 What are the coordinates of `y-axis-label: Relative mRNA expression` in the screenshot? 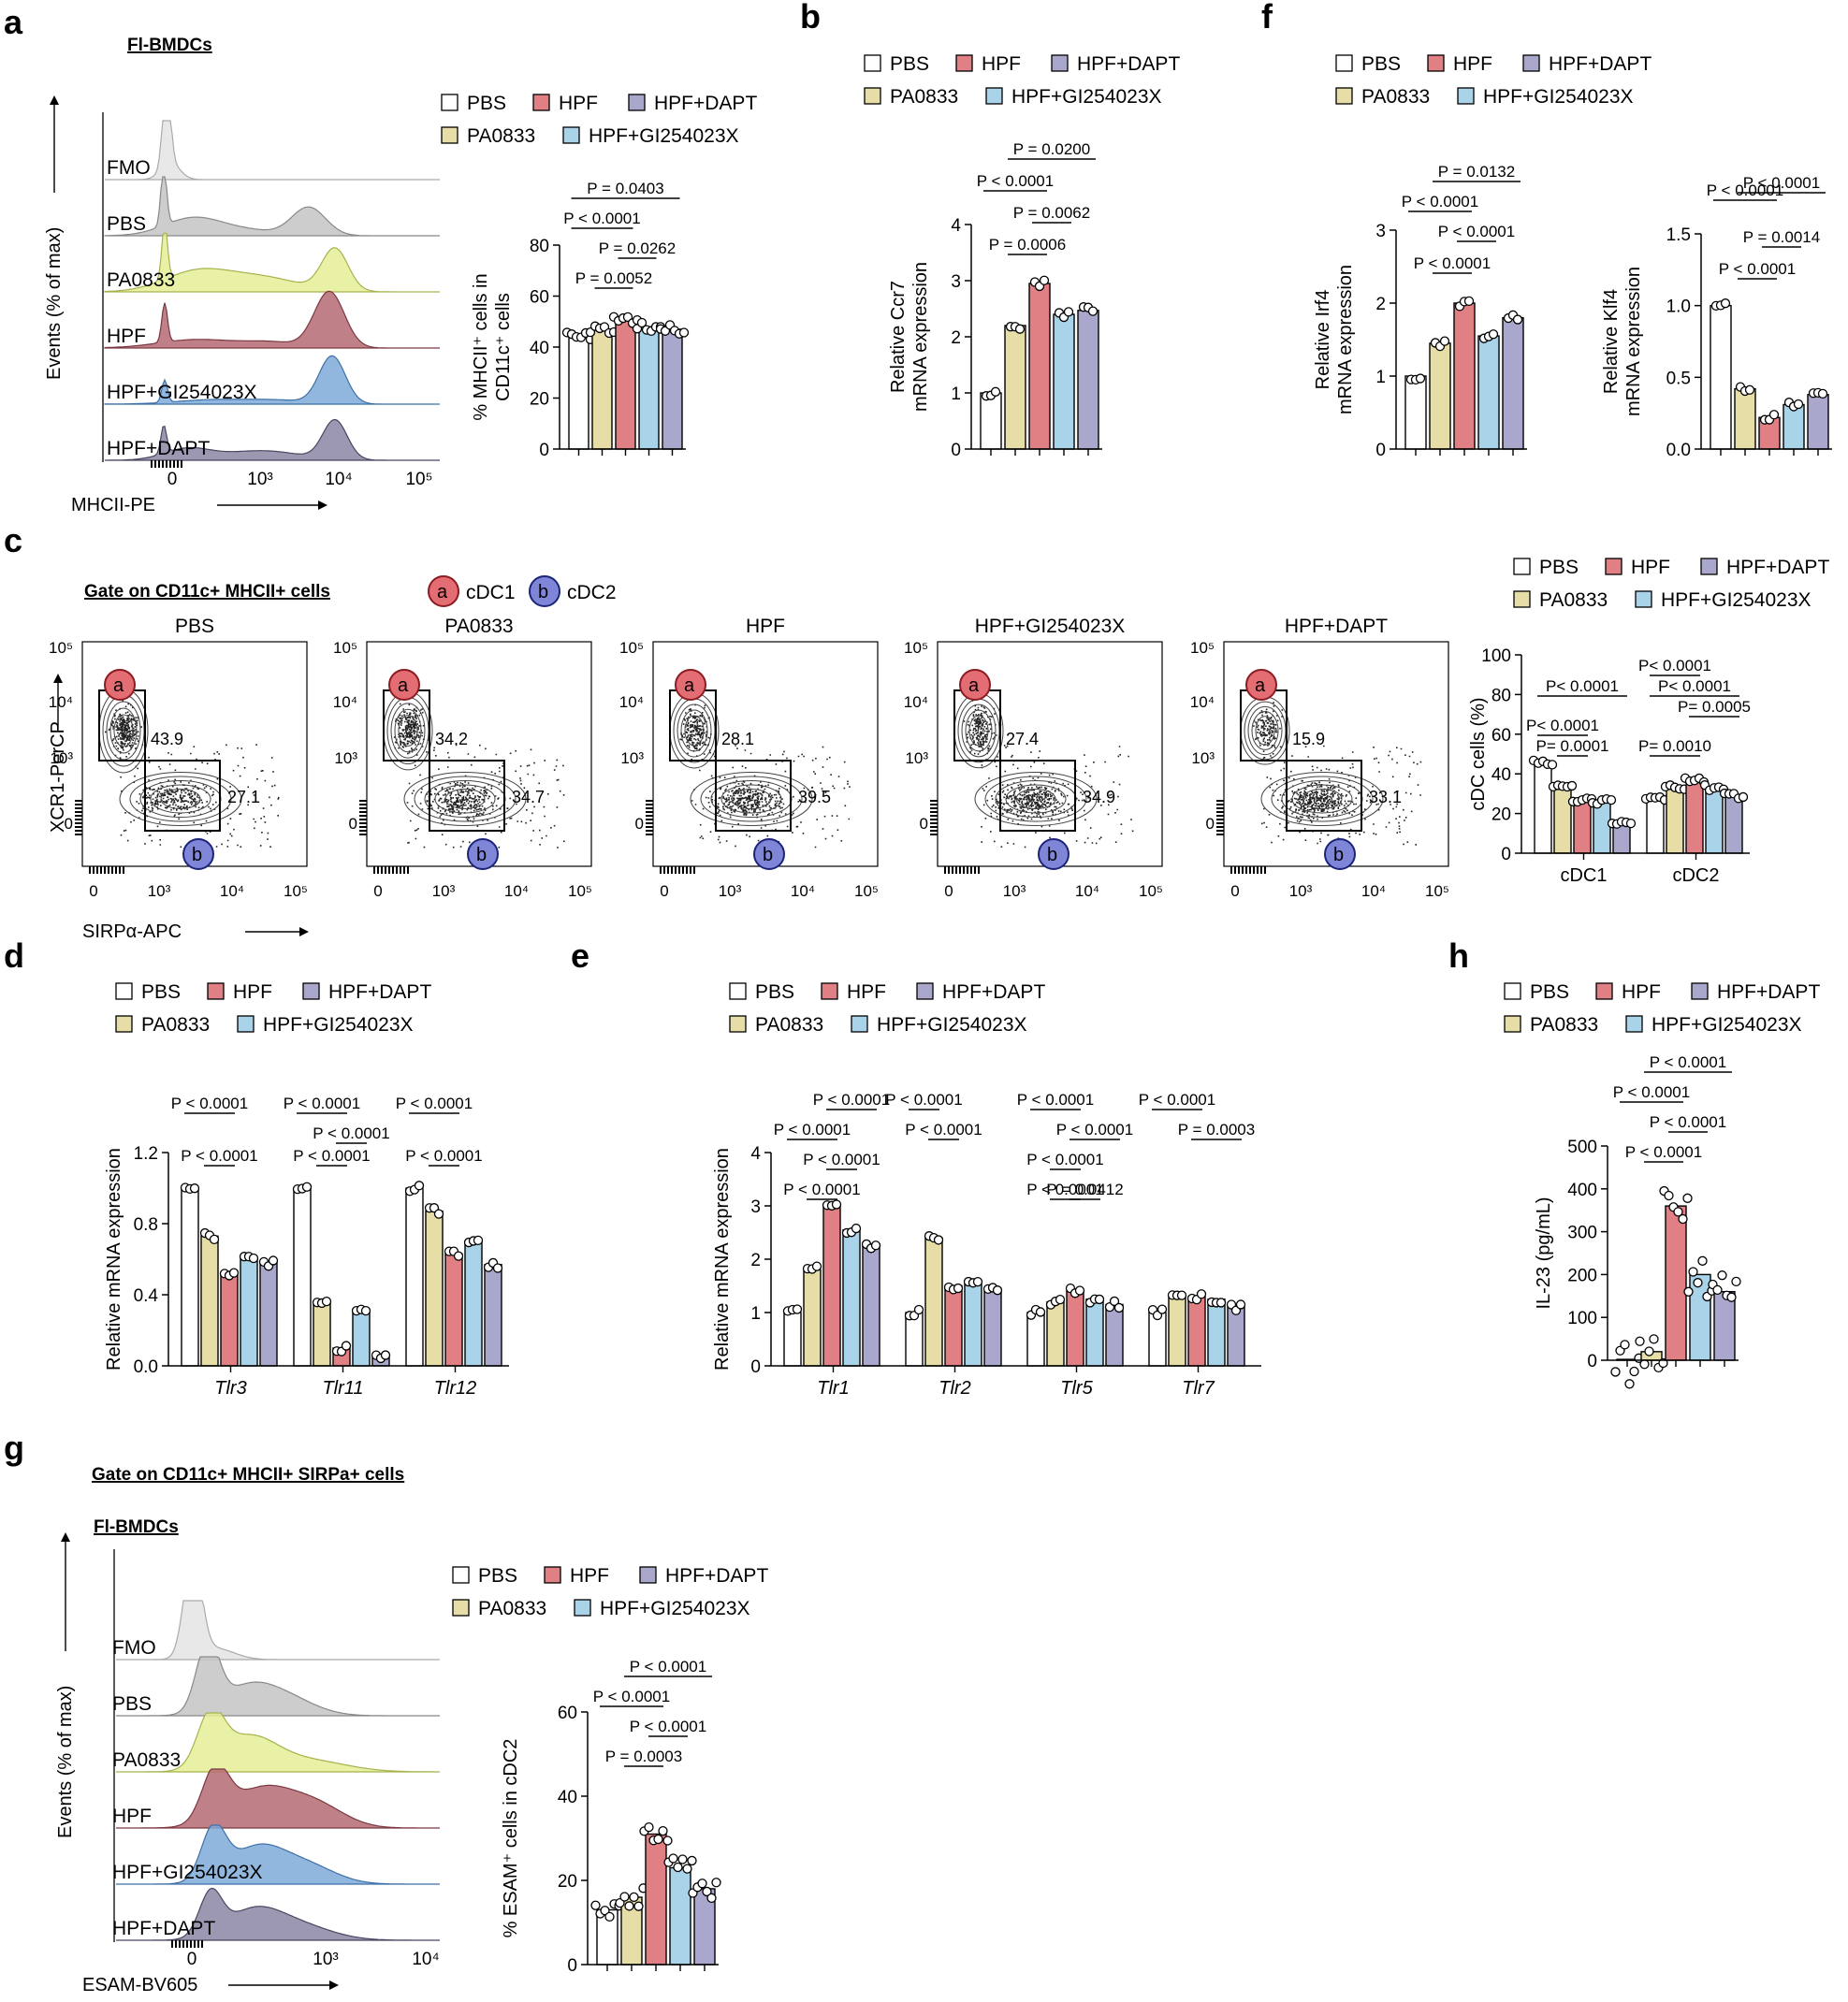 It's located at (722, 1259).